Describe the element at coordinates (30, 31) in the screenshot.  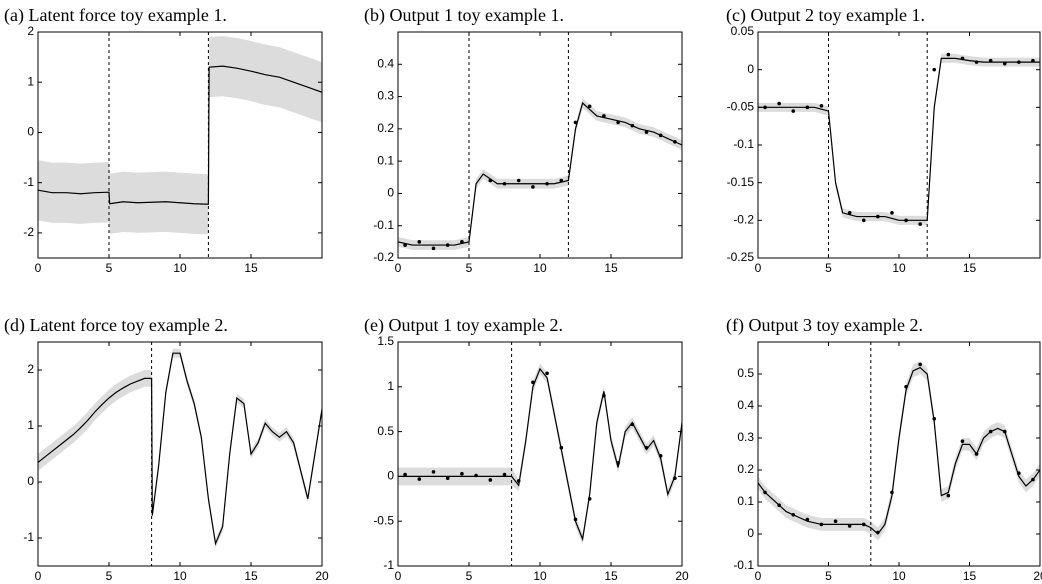
I see `y-tick-label: 2` at that location.